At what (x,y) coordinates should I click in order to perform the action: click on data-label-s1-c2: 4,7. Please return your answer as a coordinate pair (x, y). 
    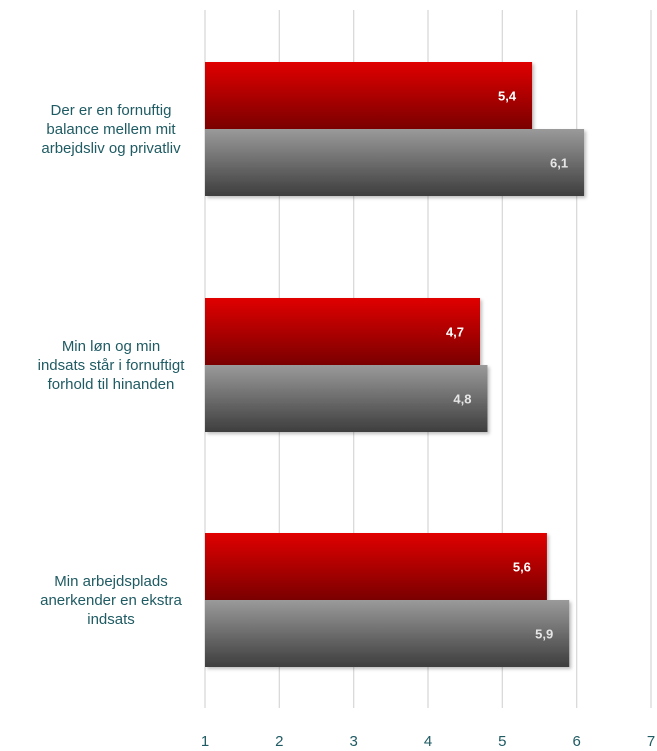
    Looking at the image, I should click on (455, 332).